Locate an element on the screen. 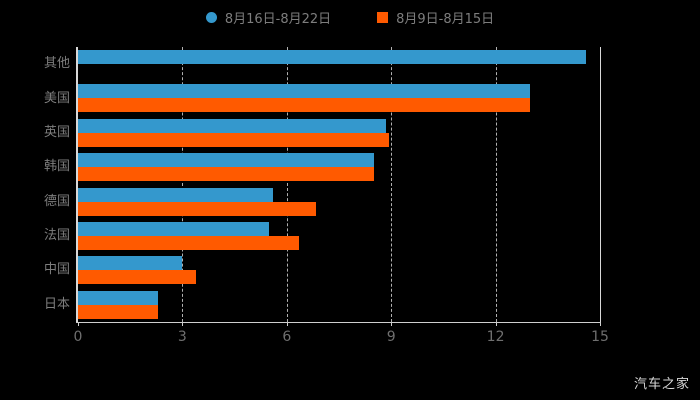 The image size is (700, 400). category-label-1: 美国 is located at coordinates (56, 98).